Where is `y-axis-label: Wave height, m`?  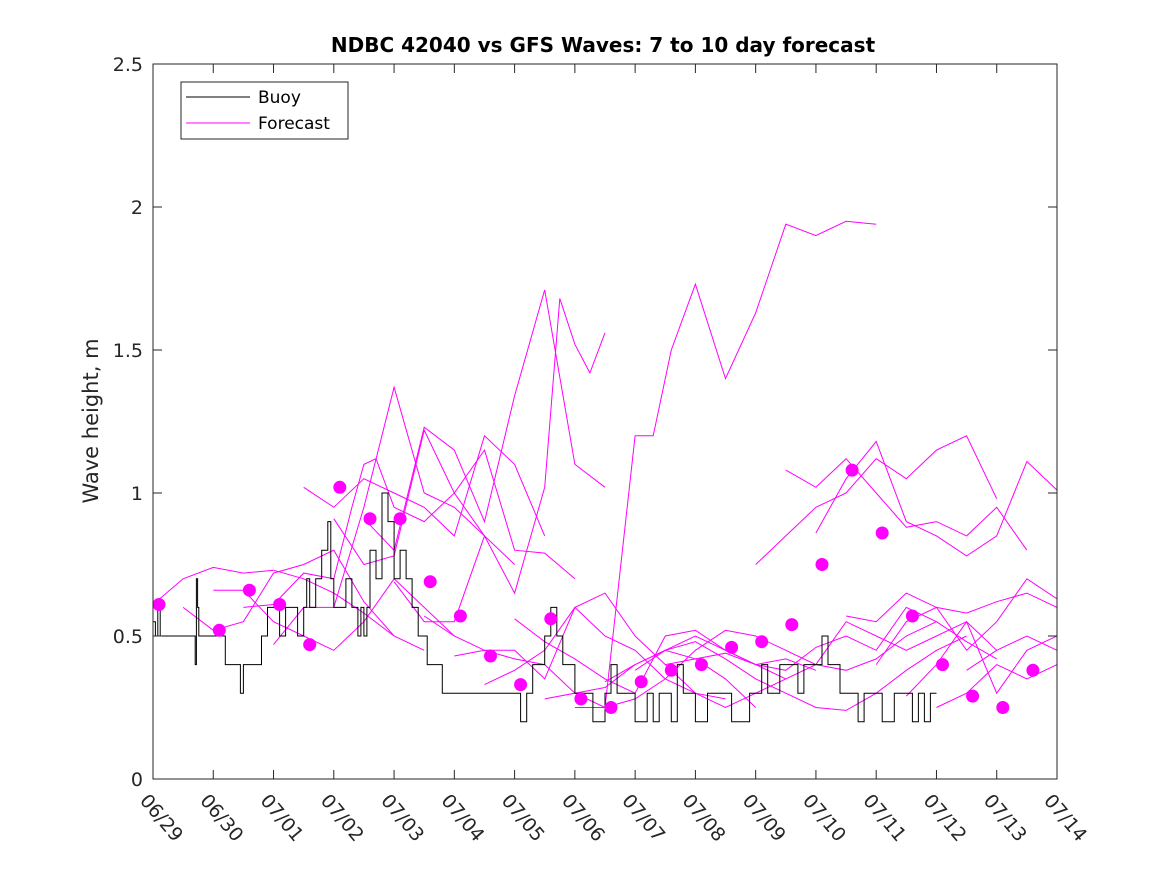 y-axis-label: Wave height, m is located at coordinates (91, 420).